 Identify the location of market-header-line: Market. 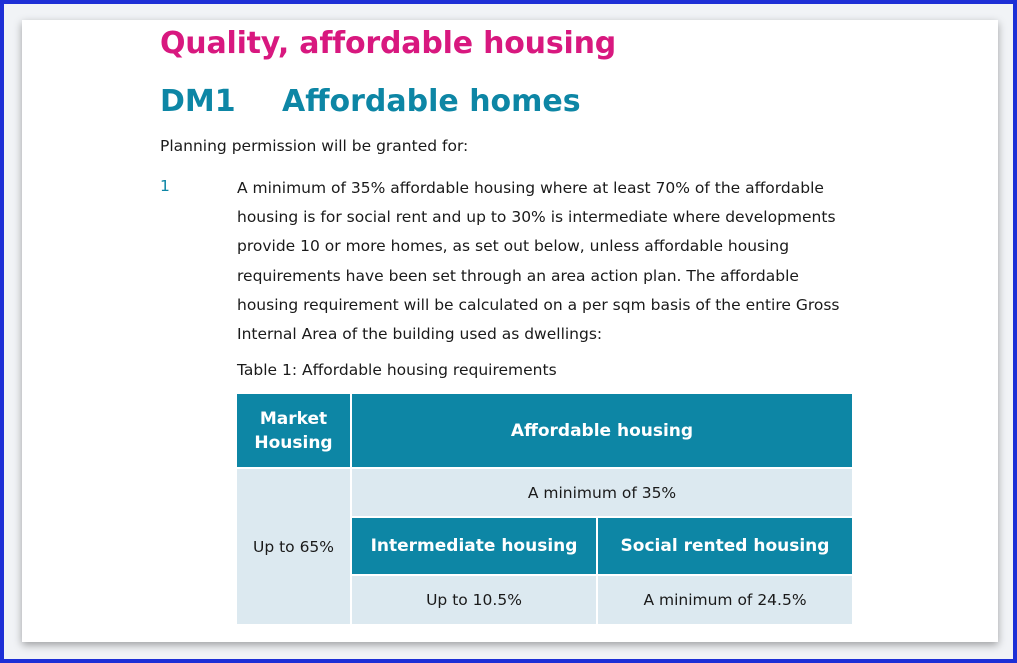
(293, 418).